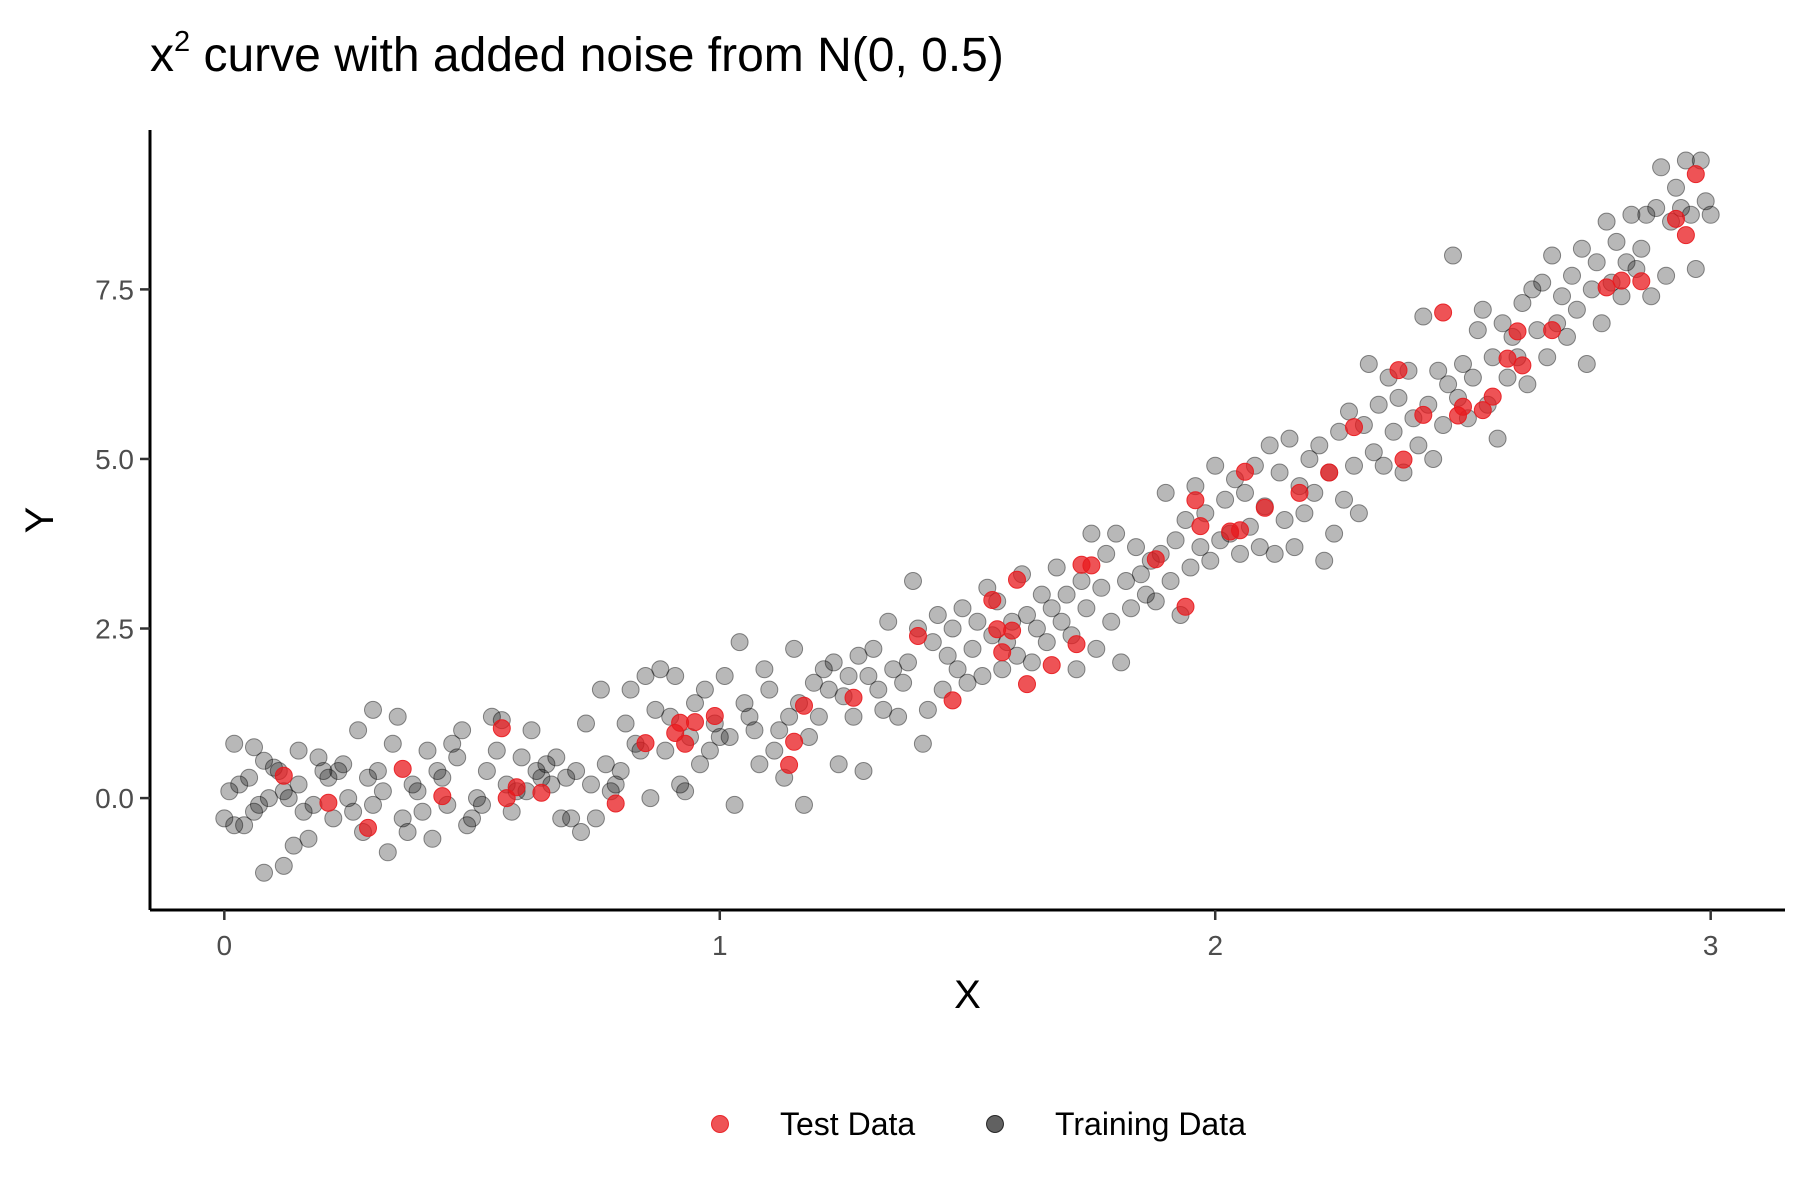  I want to click on title-base: x, so click(162, 55).